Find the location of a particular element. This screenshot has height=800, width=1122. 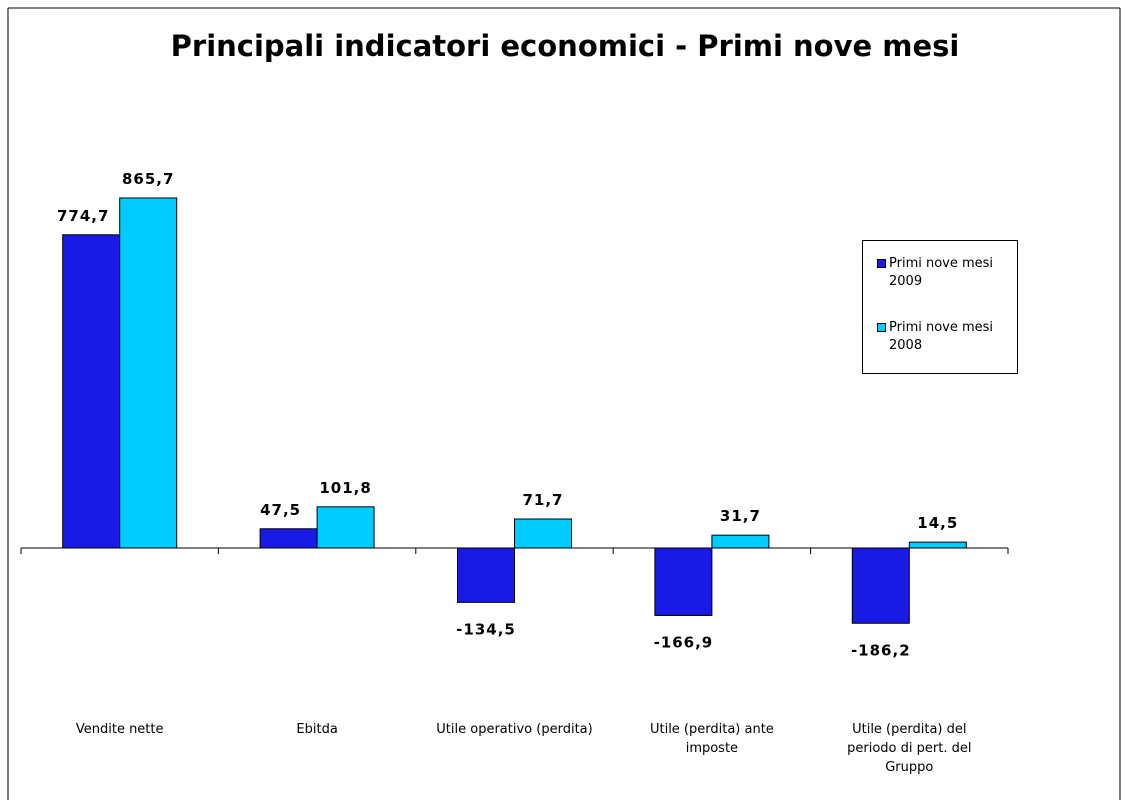

legend-label: Primi nove mesi 2009 is located at coordinates (941, 272).